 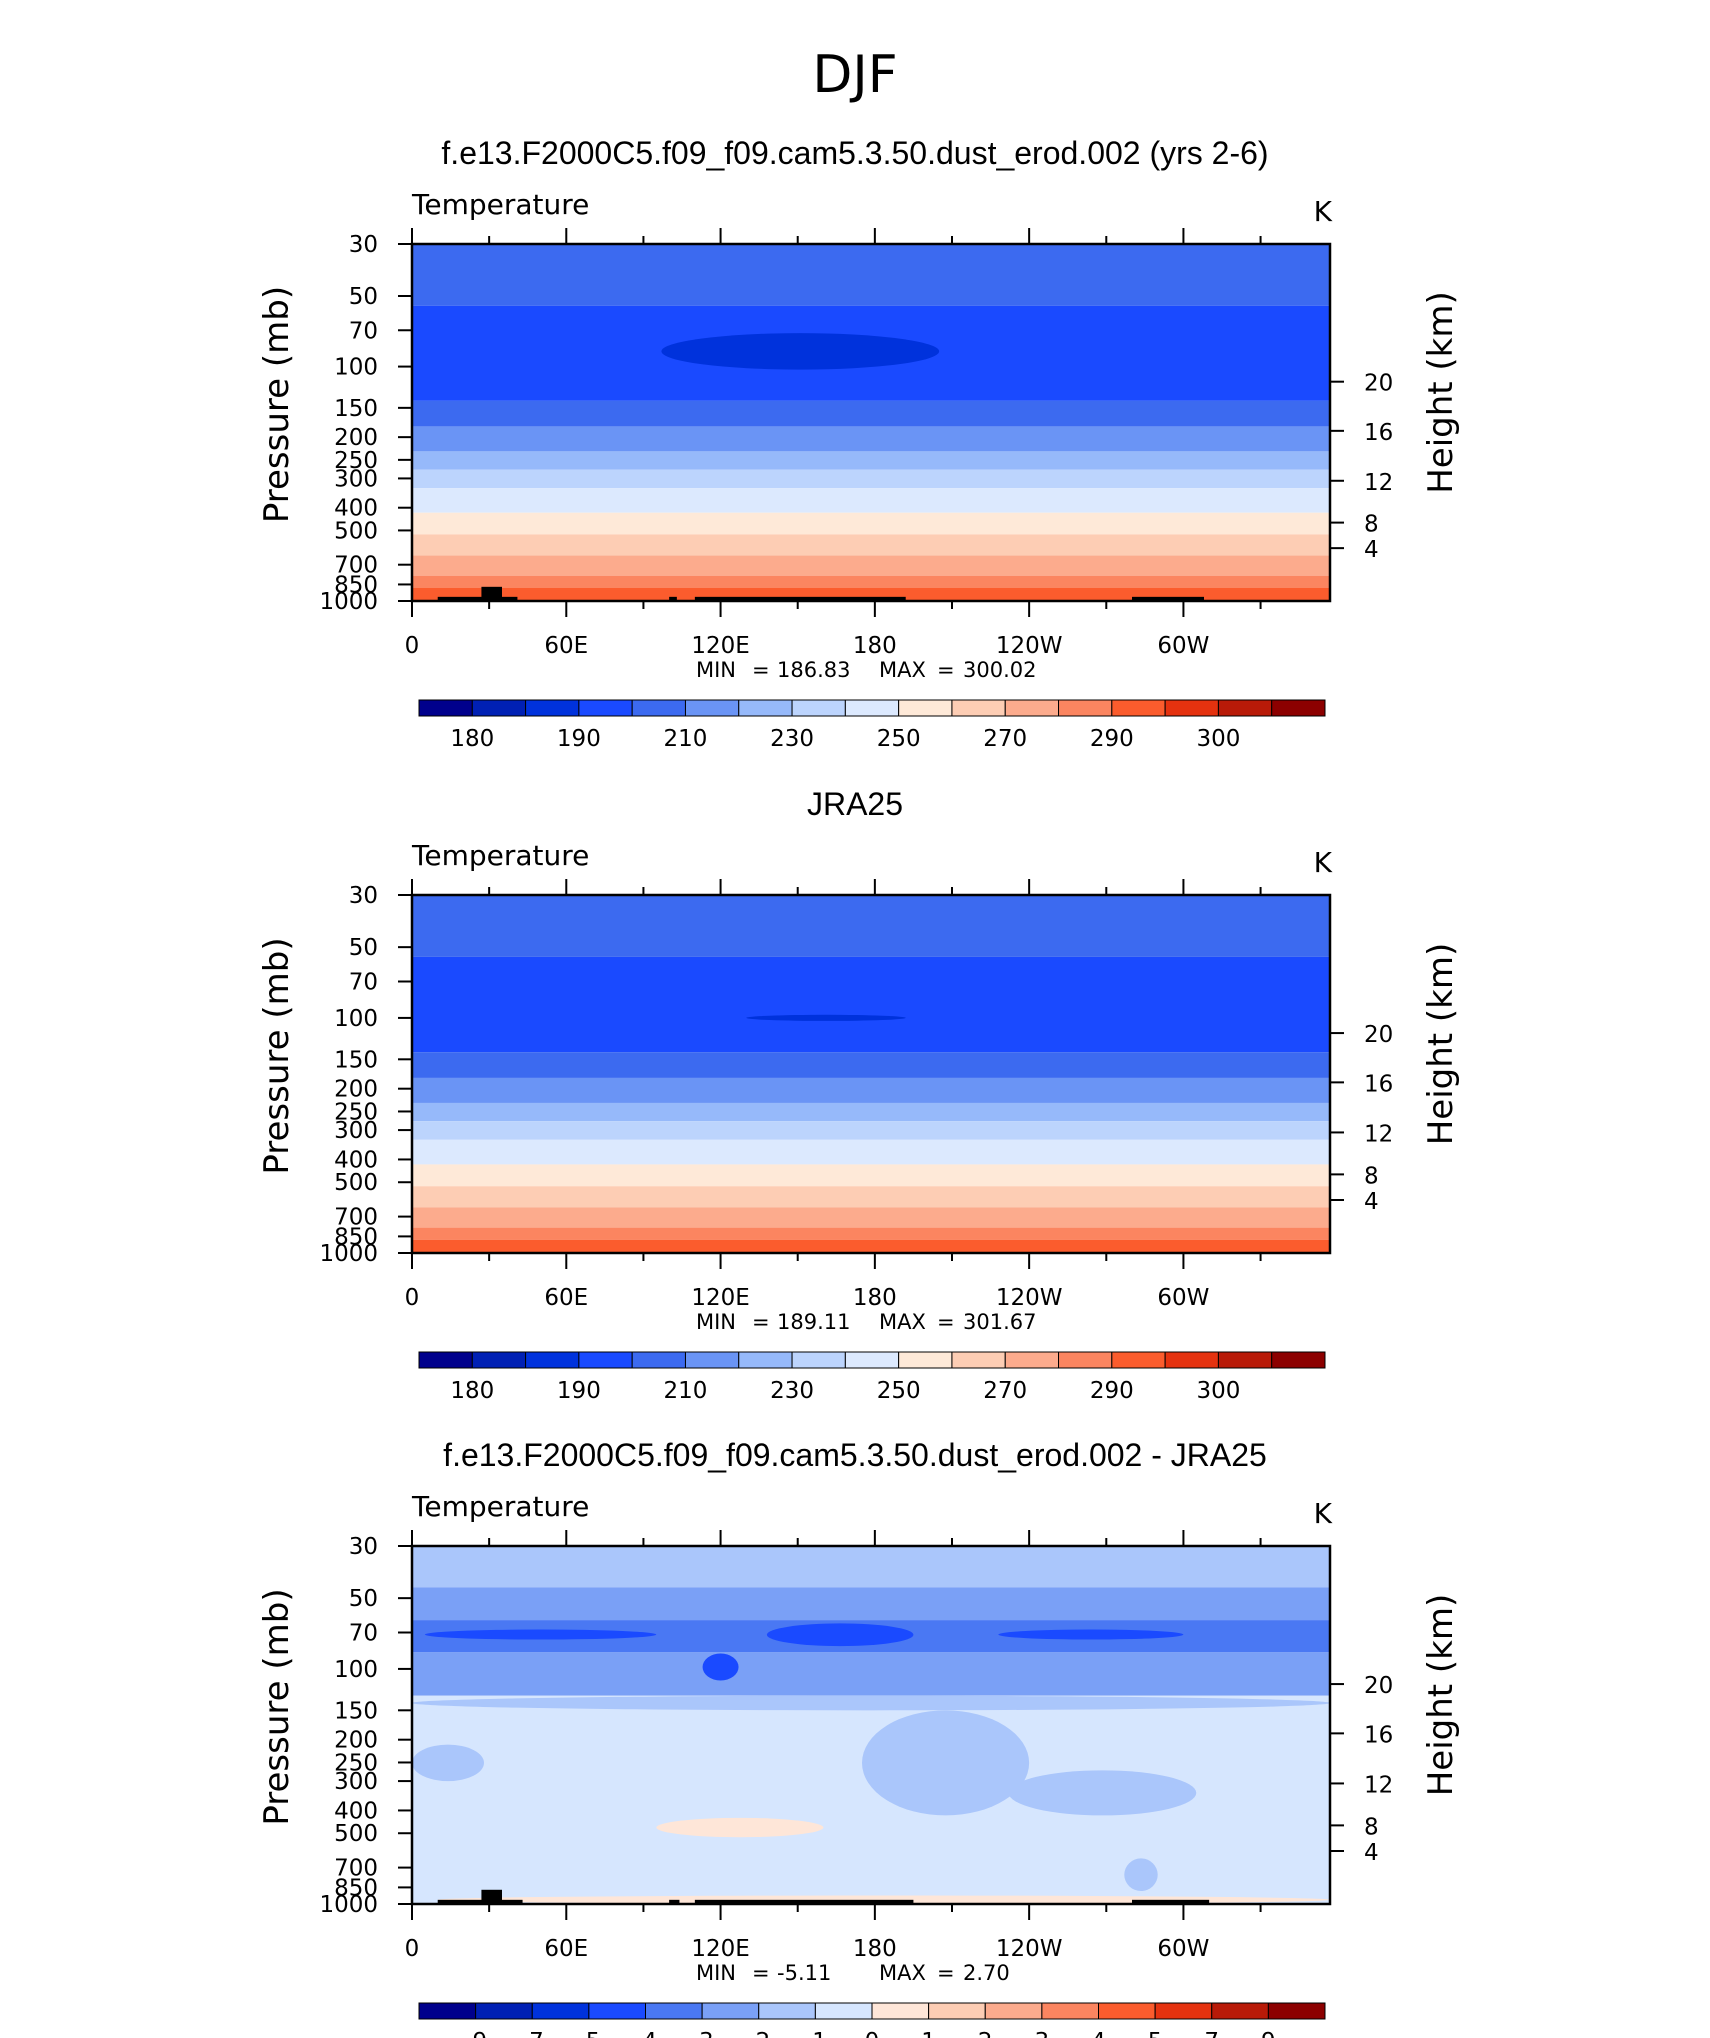 What do you see at coordinates (792, 1391) in the screenshot?
I see `colorbar-label: 230` at bounding box center [792, 1391].